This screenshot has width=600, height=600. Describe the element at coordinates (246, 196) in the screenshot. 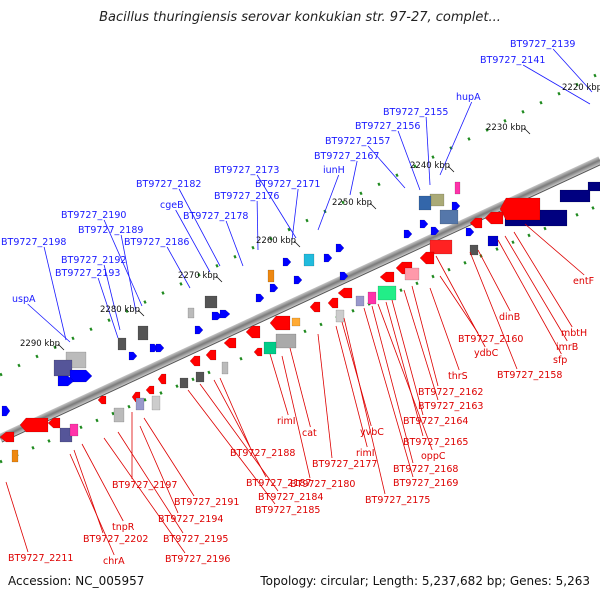

I see `blue-gene-label: BT9727_2176` at that location.